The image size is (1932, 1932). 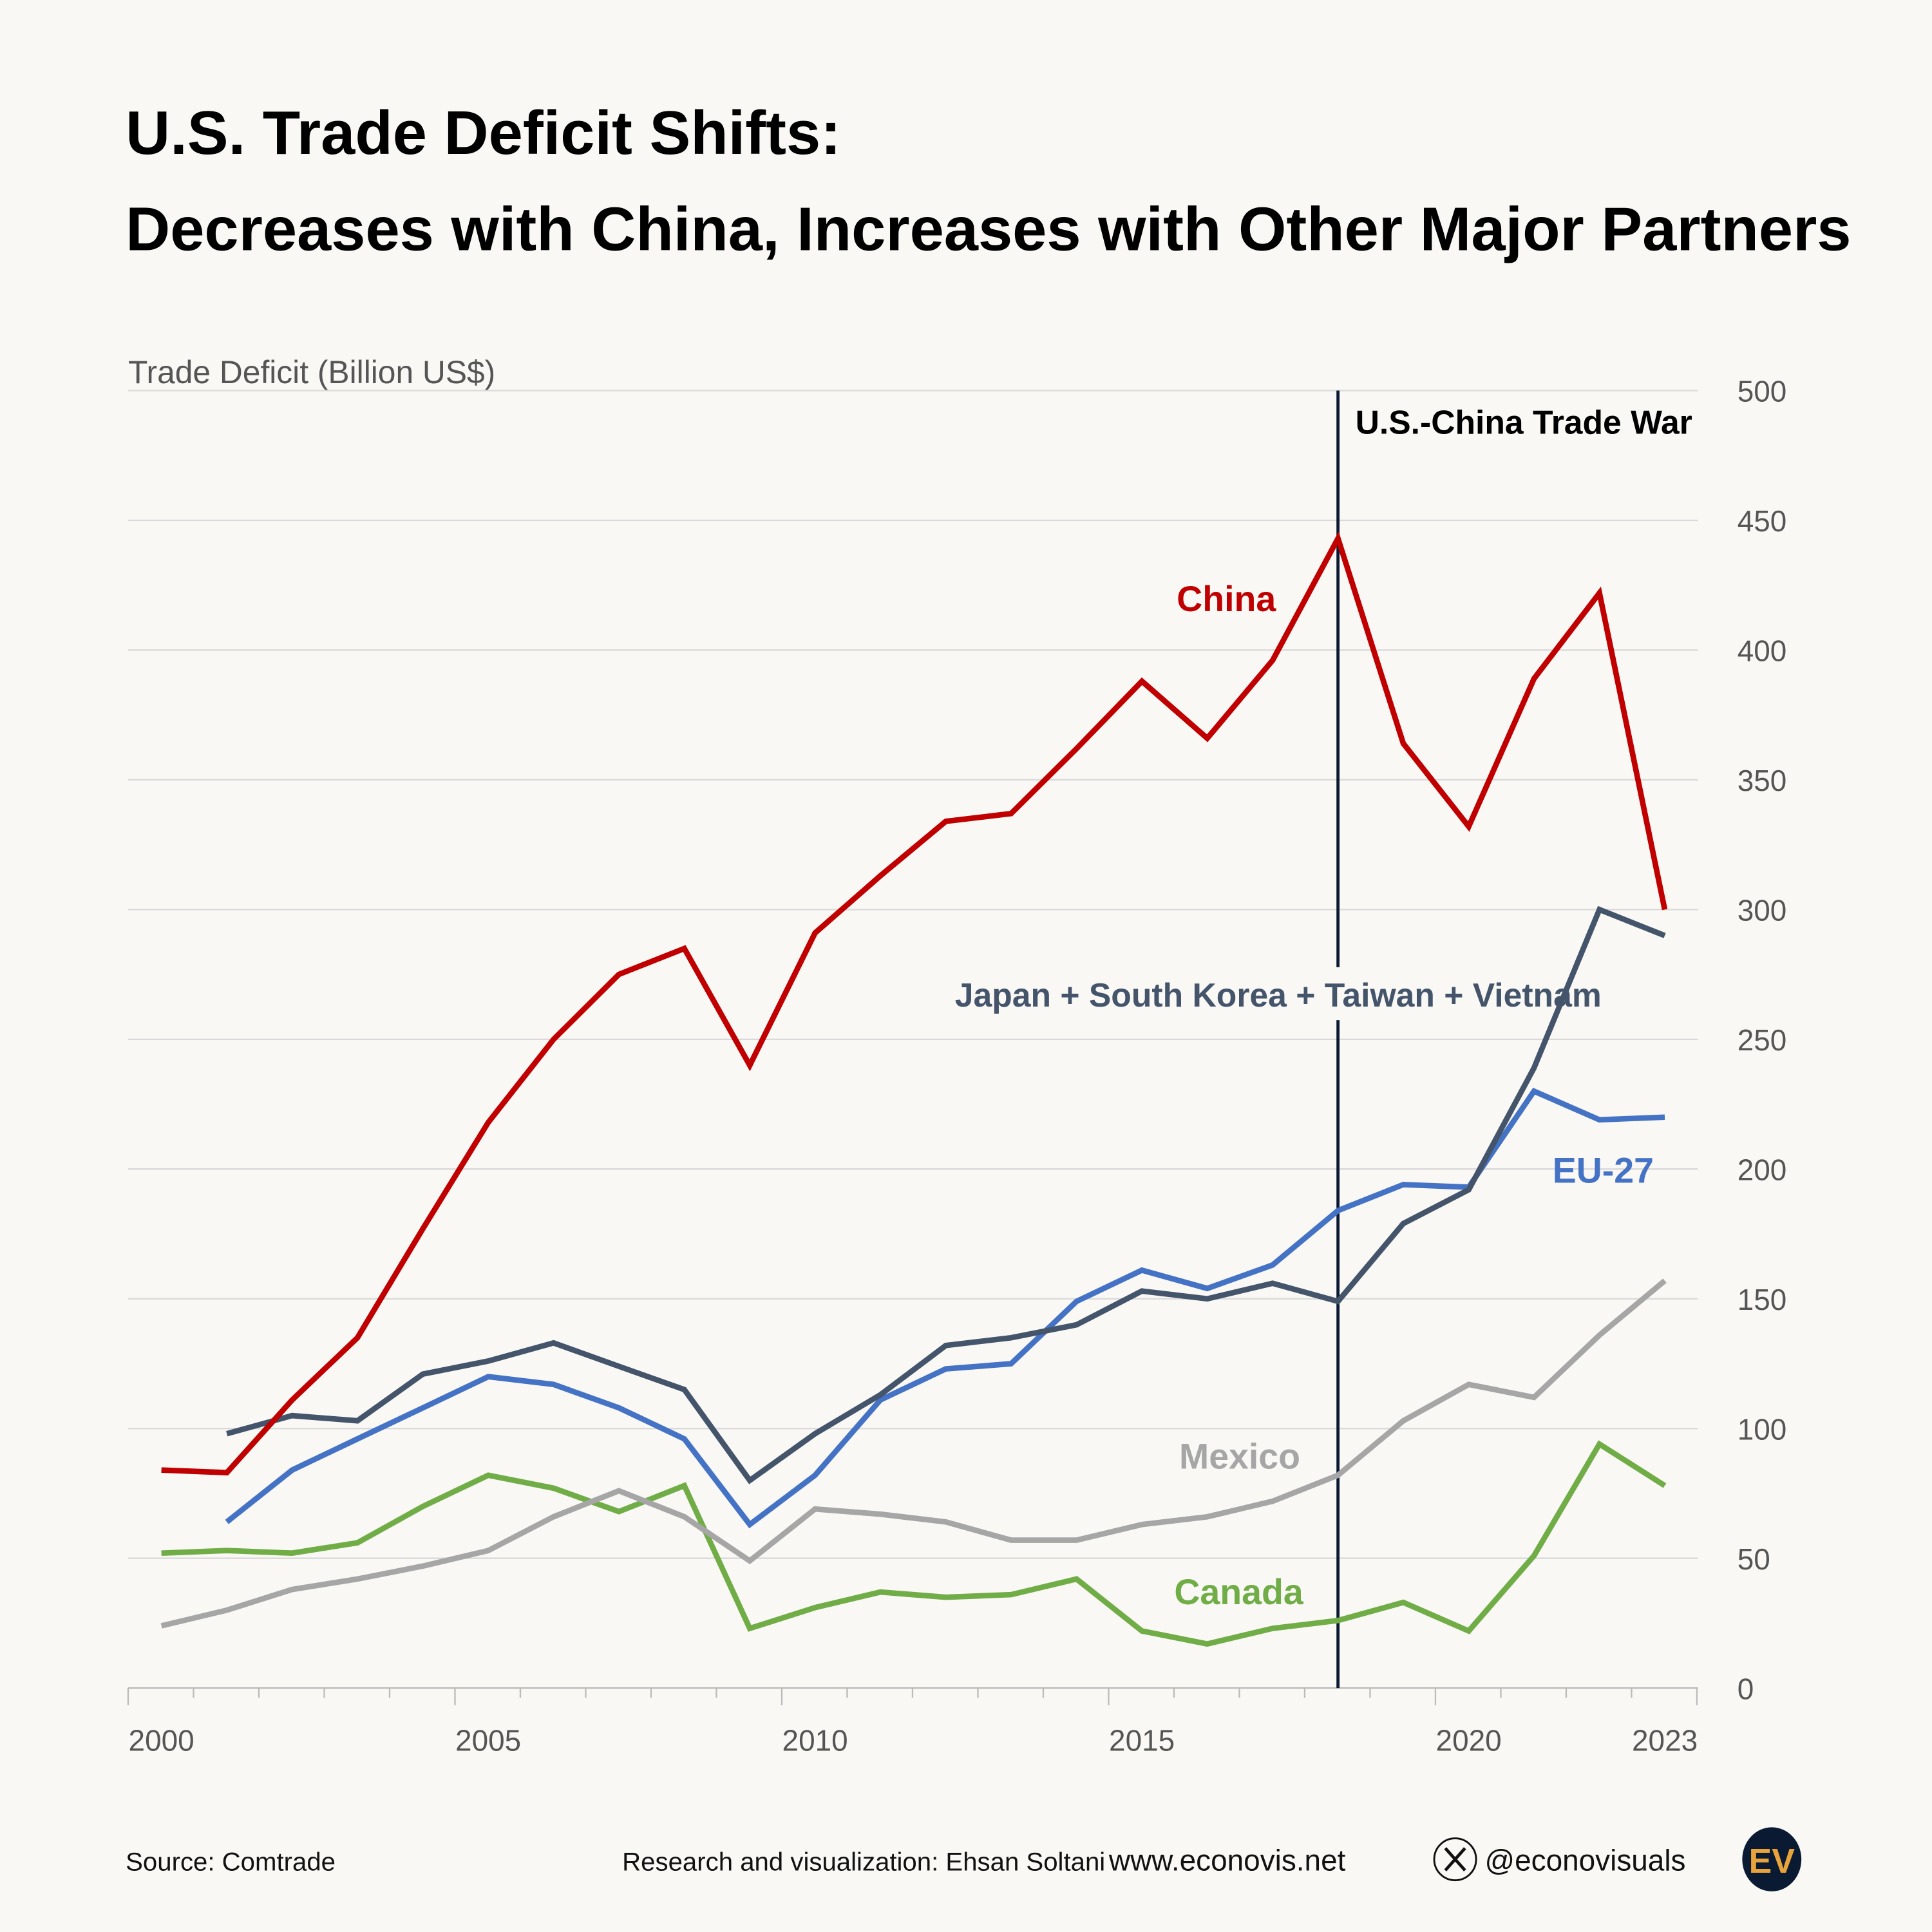 What do you see at coordinates (1469, 1740) in the screenshot?
I see `x-tick-label: 2020` at bounding box center [1469, 1740].